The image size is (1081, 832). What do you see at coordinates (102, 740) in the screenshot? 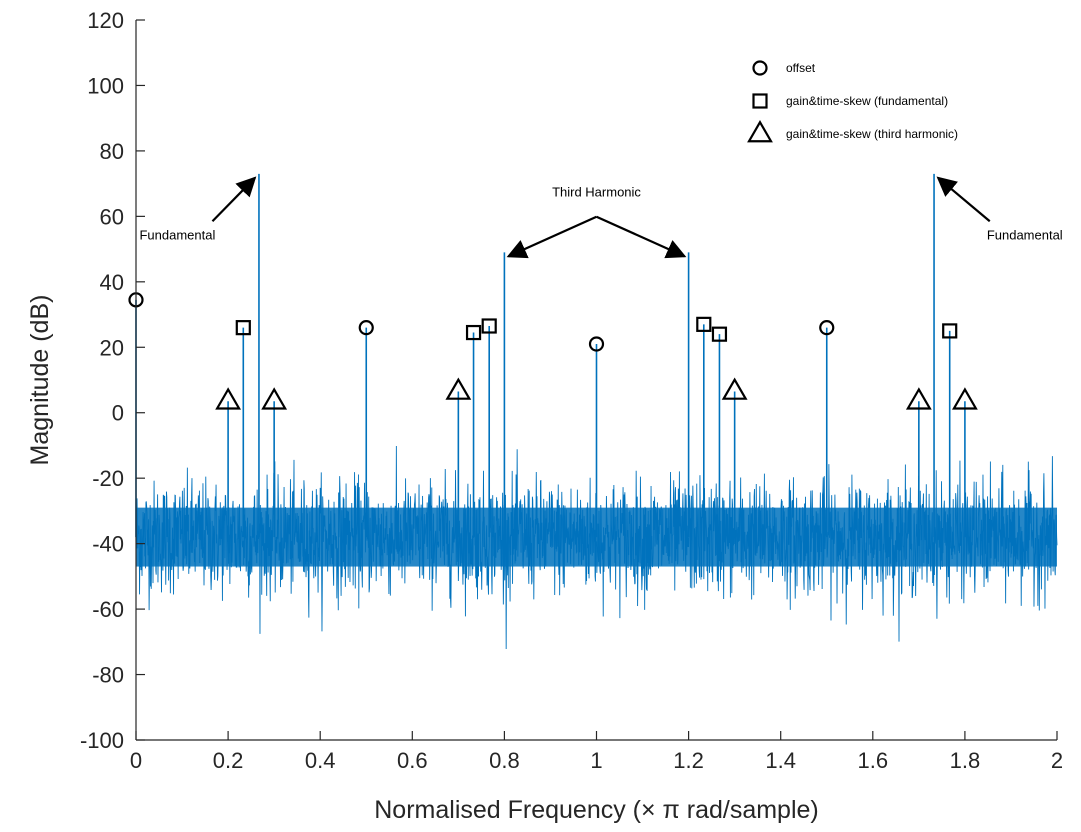
I see `y-tick-label: -100` at bounding box center [102, 740].